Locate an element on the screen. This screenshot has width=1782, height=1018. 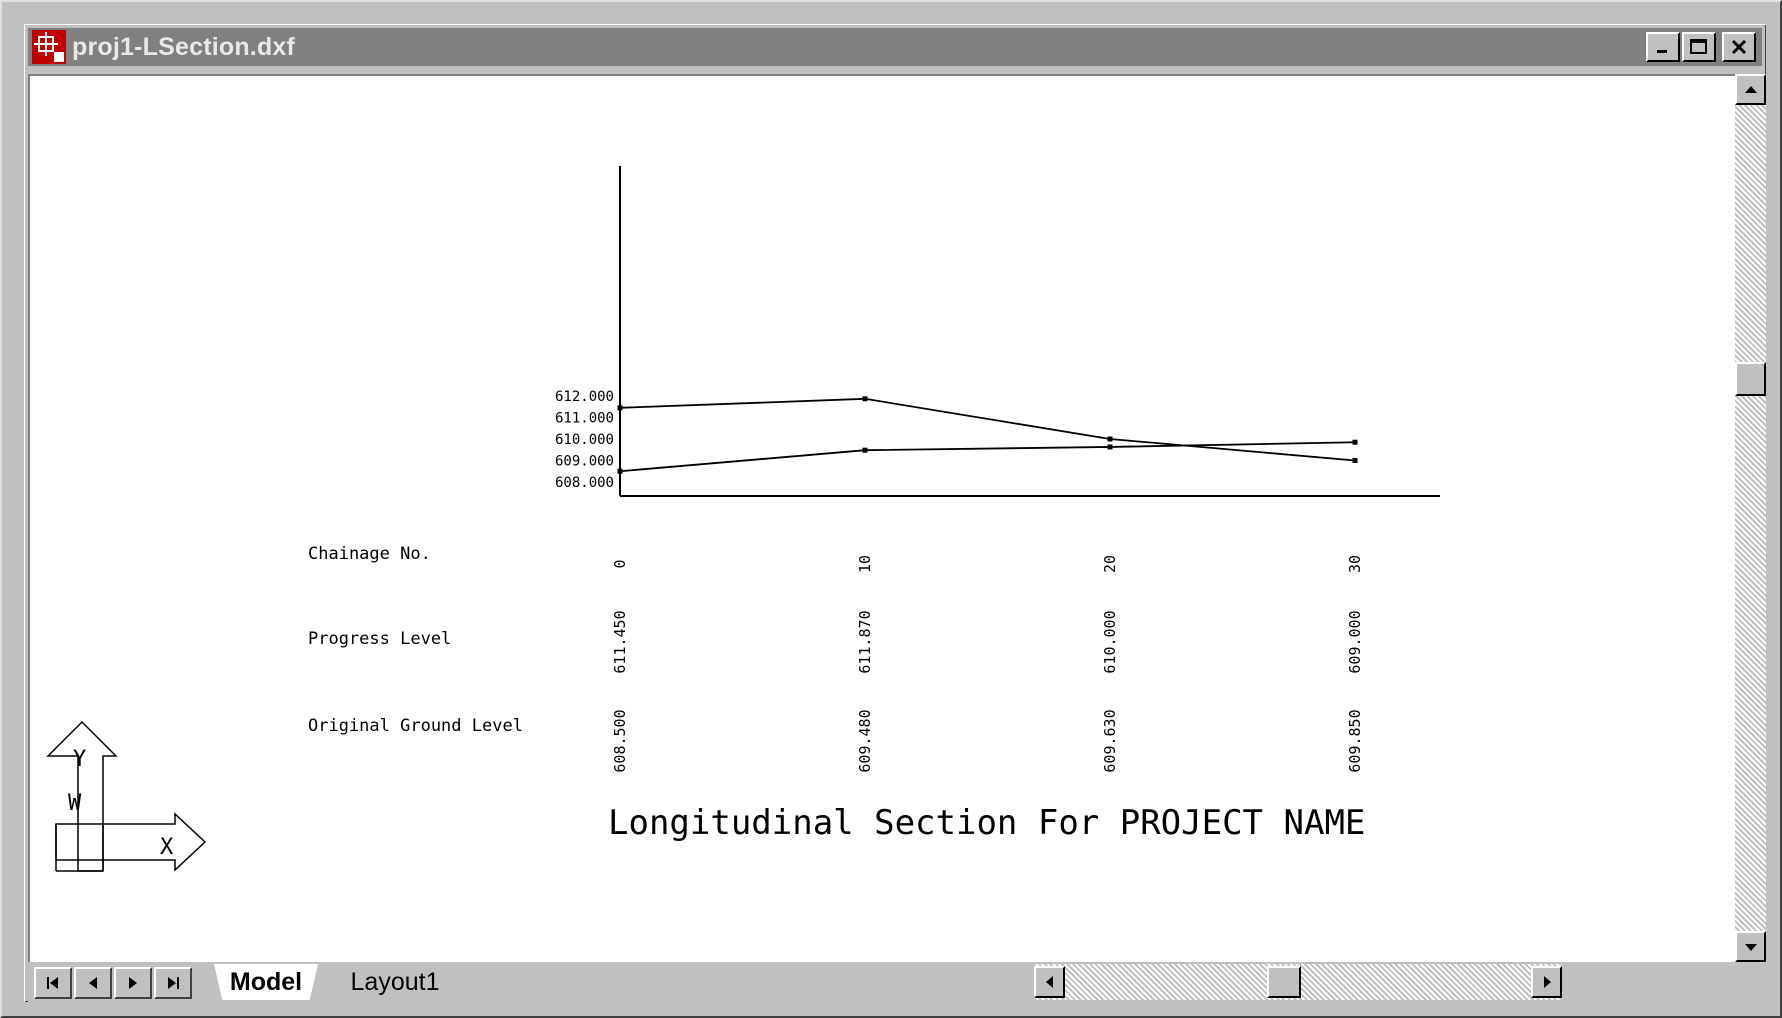
close-icon is located at coordinates (1739, 47).